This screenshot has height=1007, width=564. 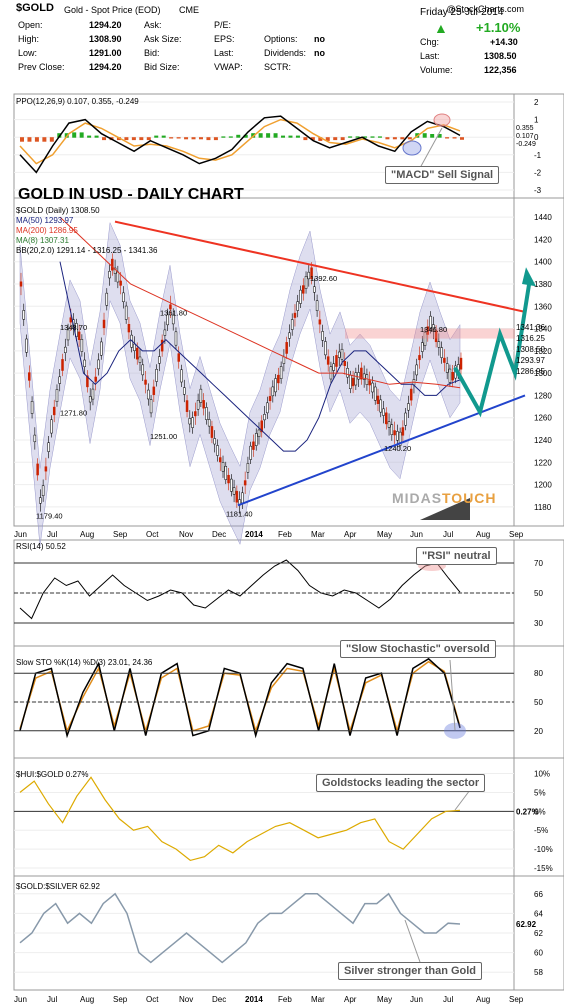 What do you see at coordinates (530, 371) in the screenshot?
I see `right-value-label: 1286.95` at bounding box center [530, 371].